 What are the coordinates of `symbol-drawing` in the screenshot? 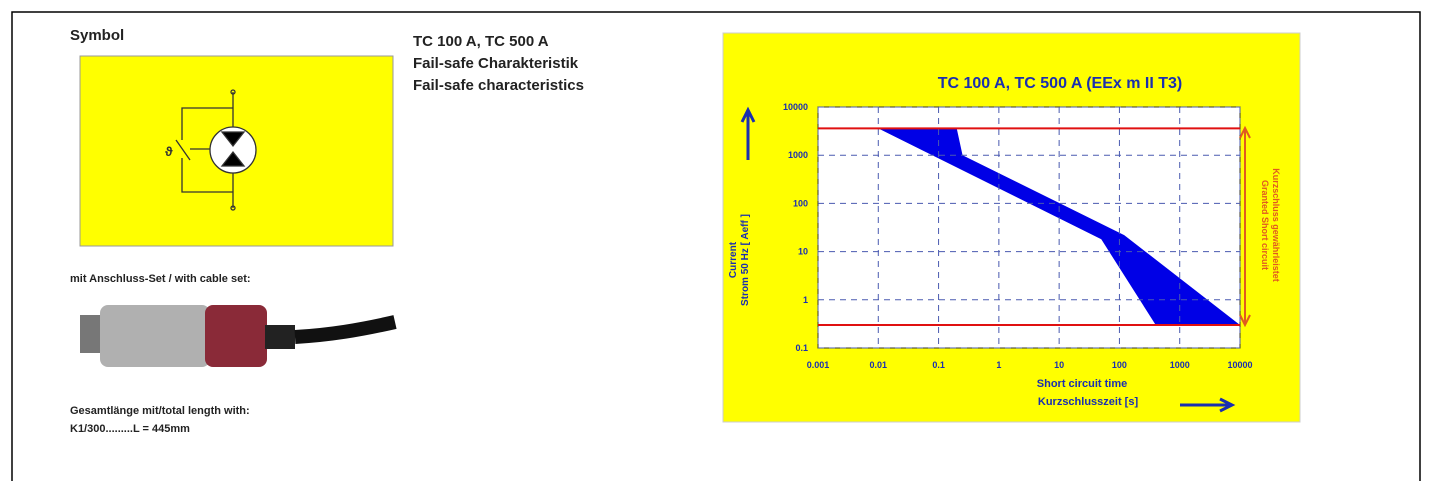 It's located at (216, 150).